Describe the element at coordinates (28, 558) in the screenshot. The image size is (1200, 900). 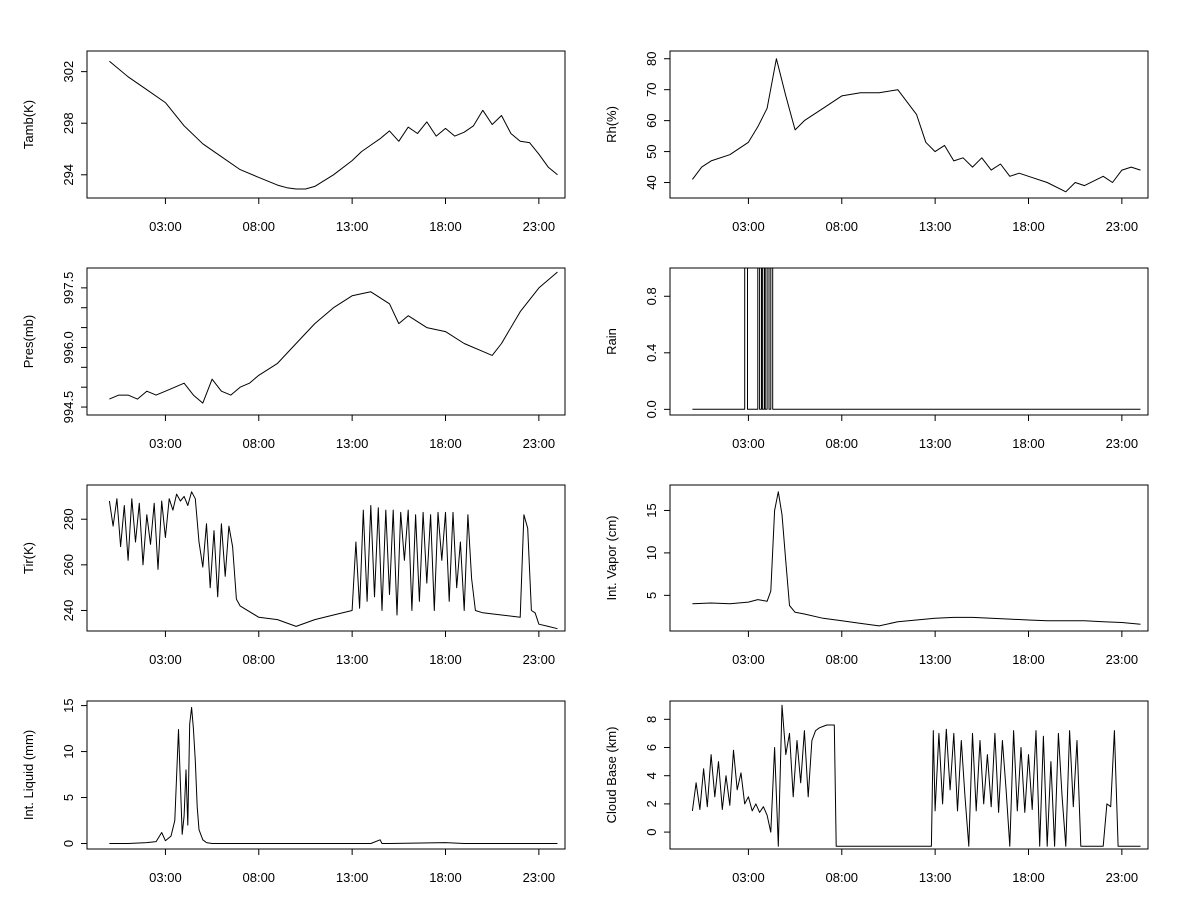
I see `y-axis-label: Tir(K)` at that location.